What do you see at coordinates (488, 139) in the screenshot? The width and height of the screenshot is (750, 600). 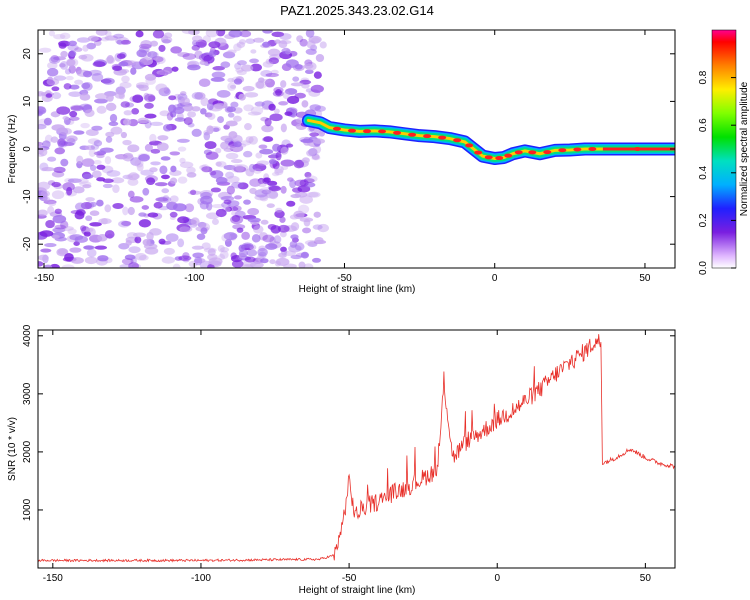 I see `signal-ridge` at bounding box center [488, 139].